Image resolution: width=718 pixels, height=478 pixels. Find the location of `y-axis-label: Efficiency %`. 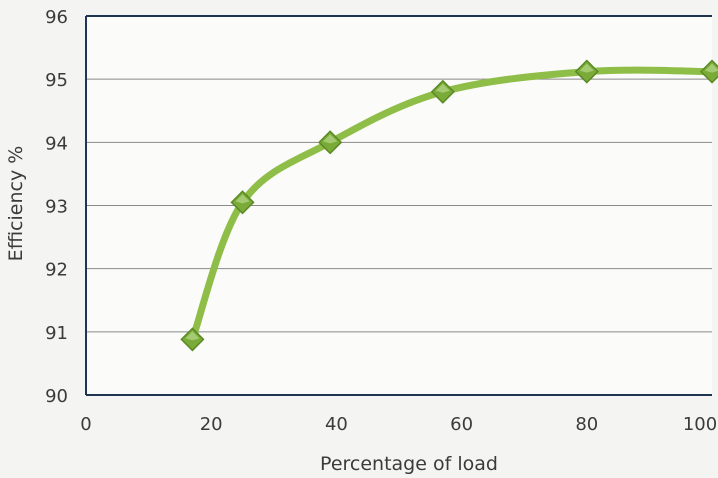

y-axis-label: Efficiency % is located at coordinates (16, 204).